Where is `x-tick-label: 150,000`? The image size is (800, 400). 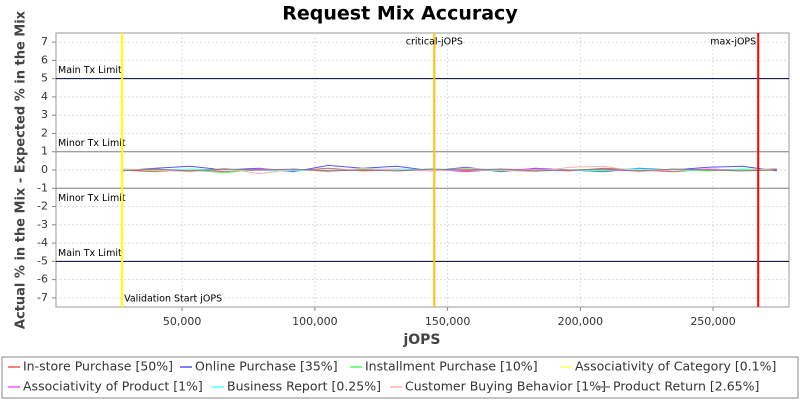 x-tick-label: 150,000 is located at coordinates (448, 321).